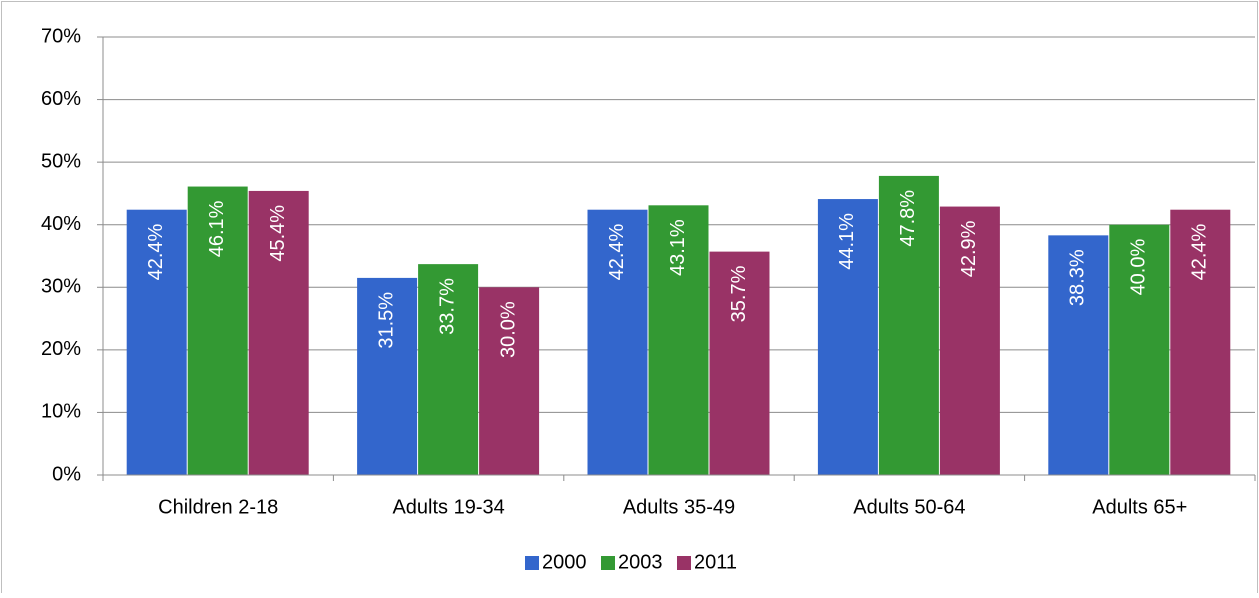  Describe the element at coordinates (61, 224) in the screenshot. I see `y-tick-label: 40%` at that location.